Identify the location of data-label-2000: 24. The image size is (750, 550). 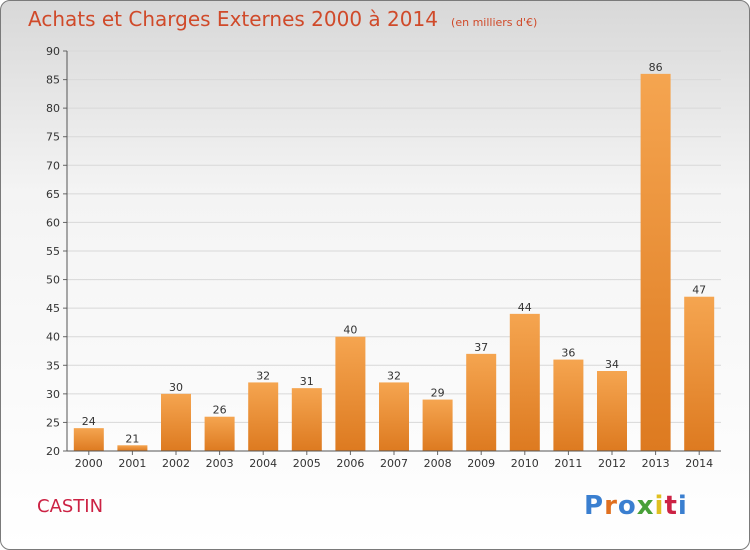
(89, 421).